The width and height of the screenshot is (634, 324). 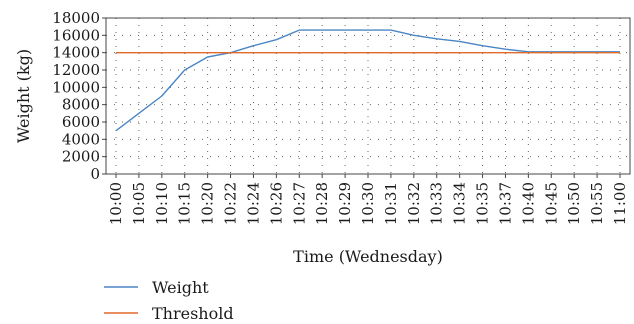 I want to click on x-tick-label: 10:05, so click(x=139, y=203).